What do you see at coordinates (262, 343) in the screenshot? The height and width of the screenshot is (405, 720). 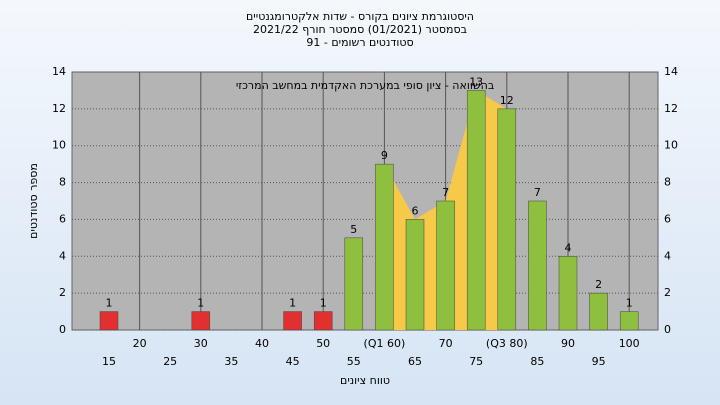 I see `x-tick-label: 40` at bounding box center [262, 343].